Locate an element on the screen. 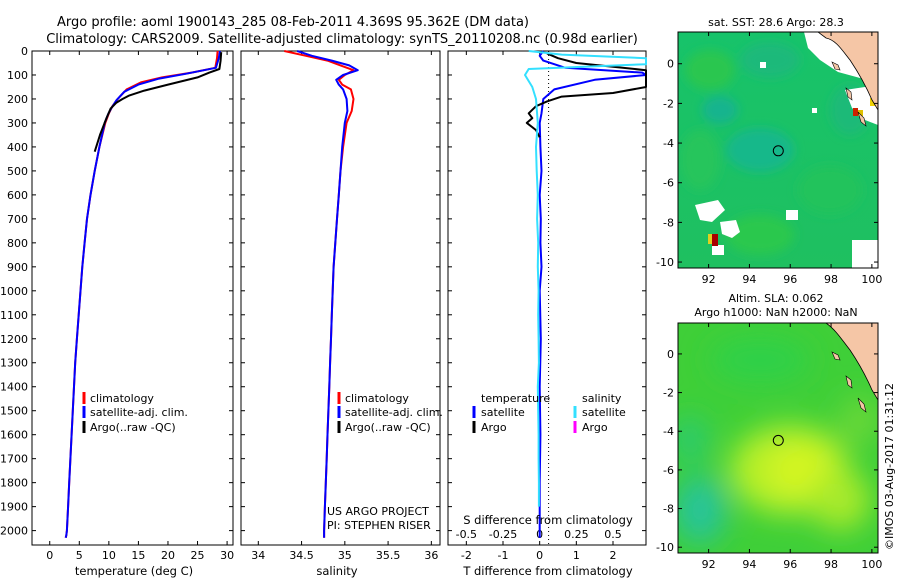  depth-tick-label: 1600 is located at coordinates (14, 435).